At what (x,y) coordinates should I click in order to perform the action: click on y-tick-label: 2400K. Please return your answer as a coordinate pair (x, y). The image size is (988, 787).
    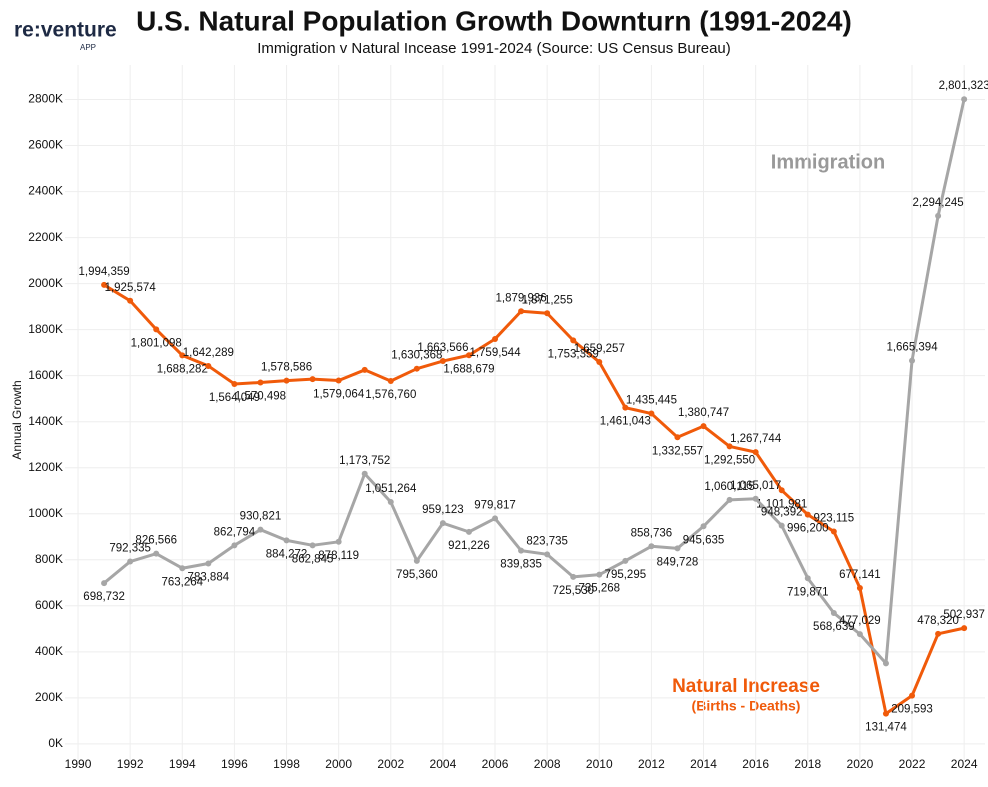
    Looking at the image, I should click on (45, 191).